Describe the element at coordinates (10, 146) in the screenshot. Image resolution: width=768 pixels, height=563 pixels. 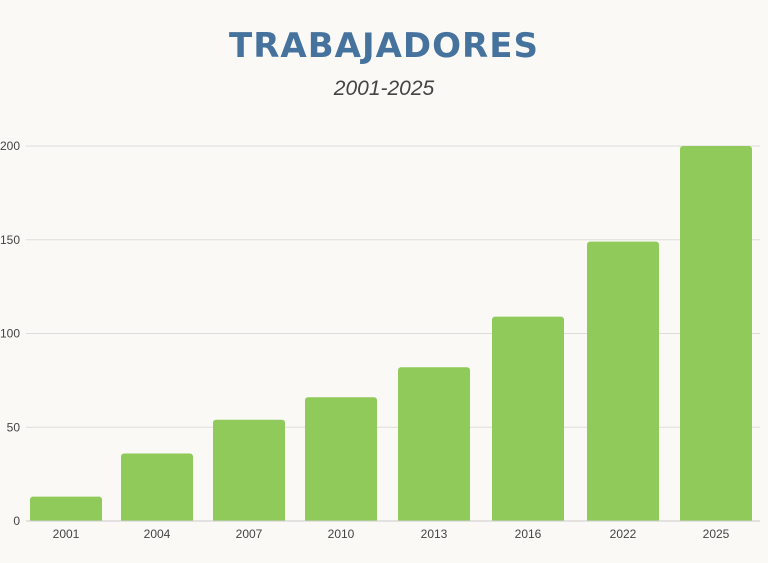
I see `y-tick-label: 200` at that location.